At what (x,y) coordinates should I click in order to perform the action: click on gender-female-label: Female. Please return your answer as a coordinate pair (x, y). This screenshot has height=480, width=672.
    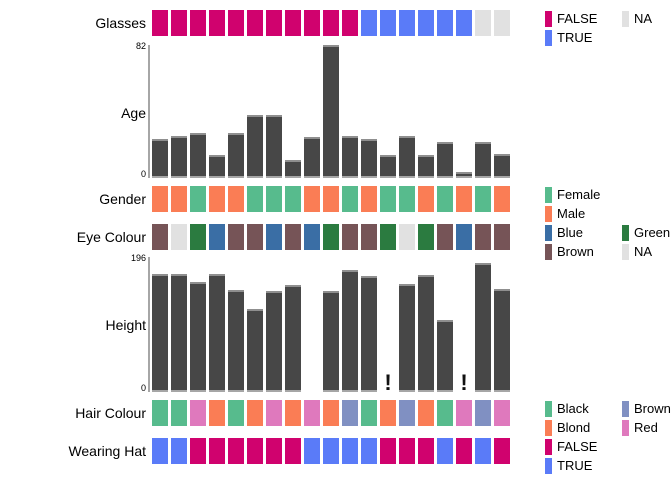
    Looking at the image, I should click on (579, 194).